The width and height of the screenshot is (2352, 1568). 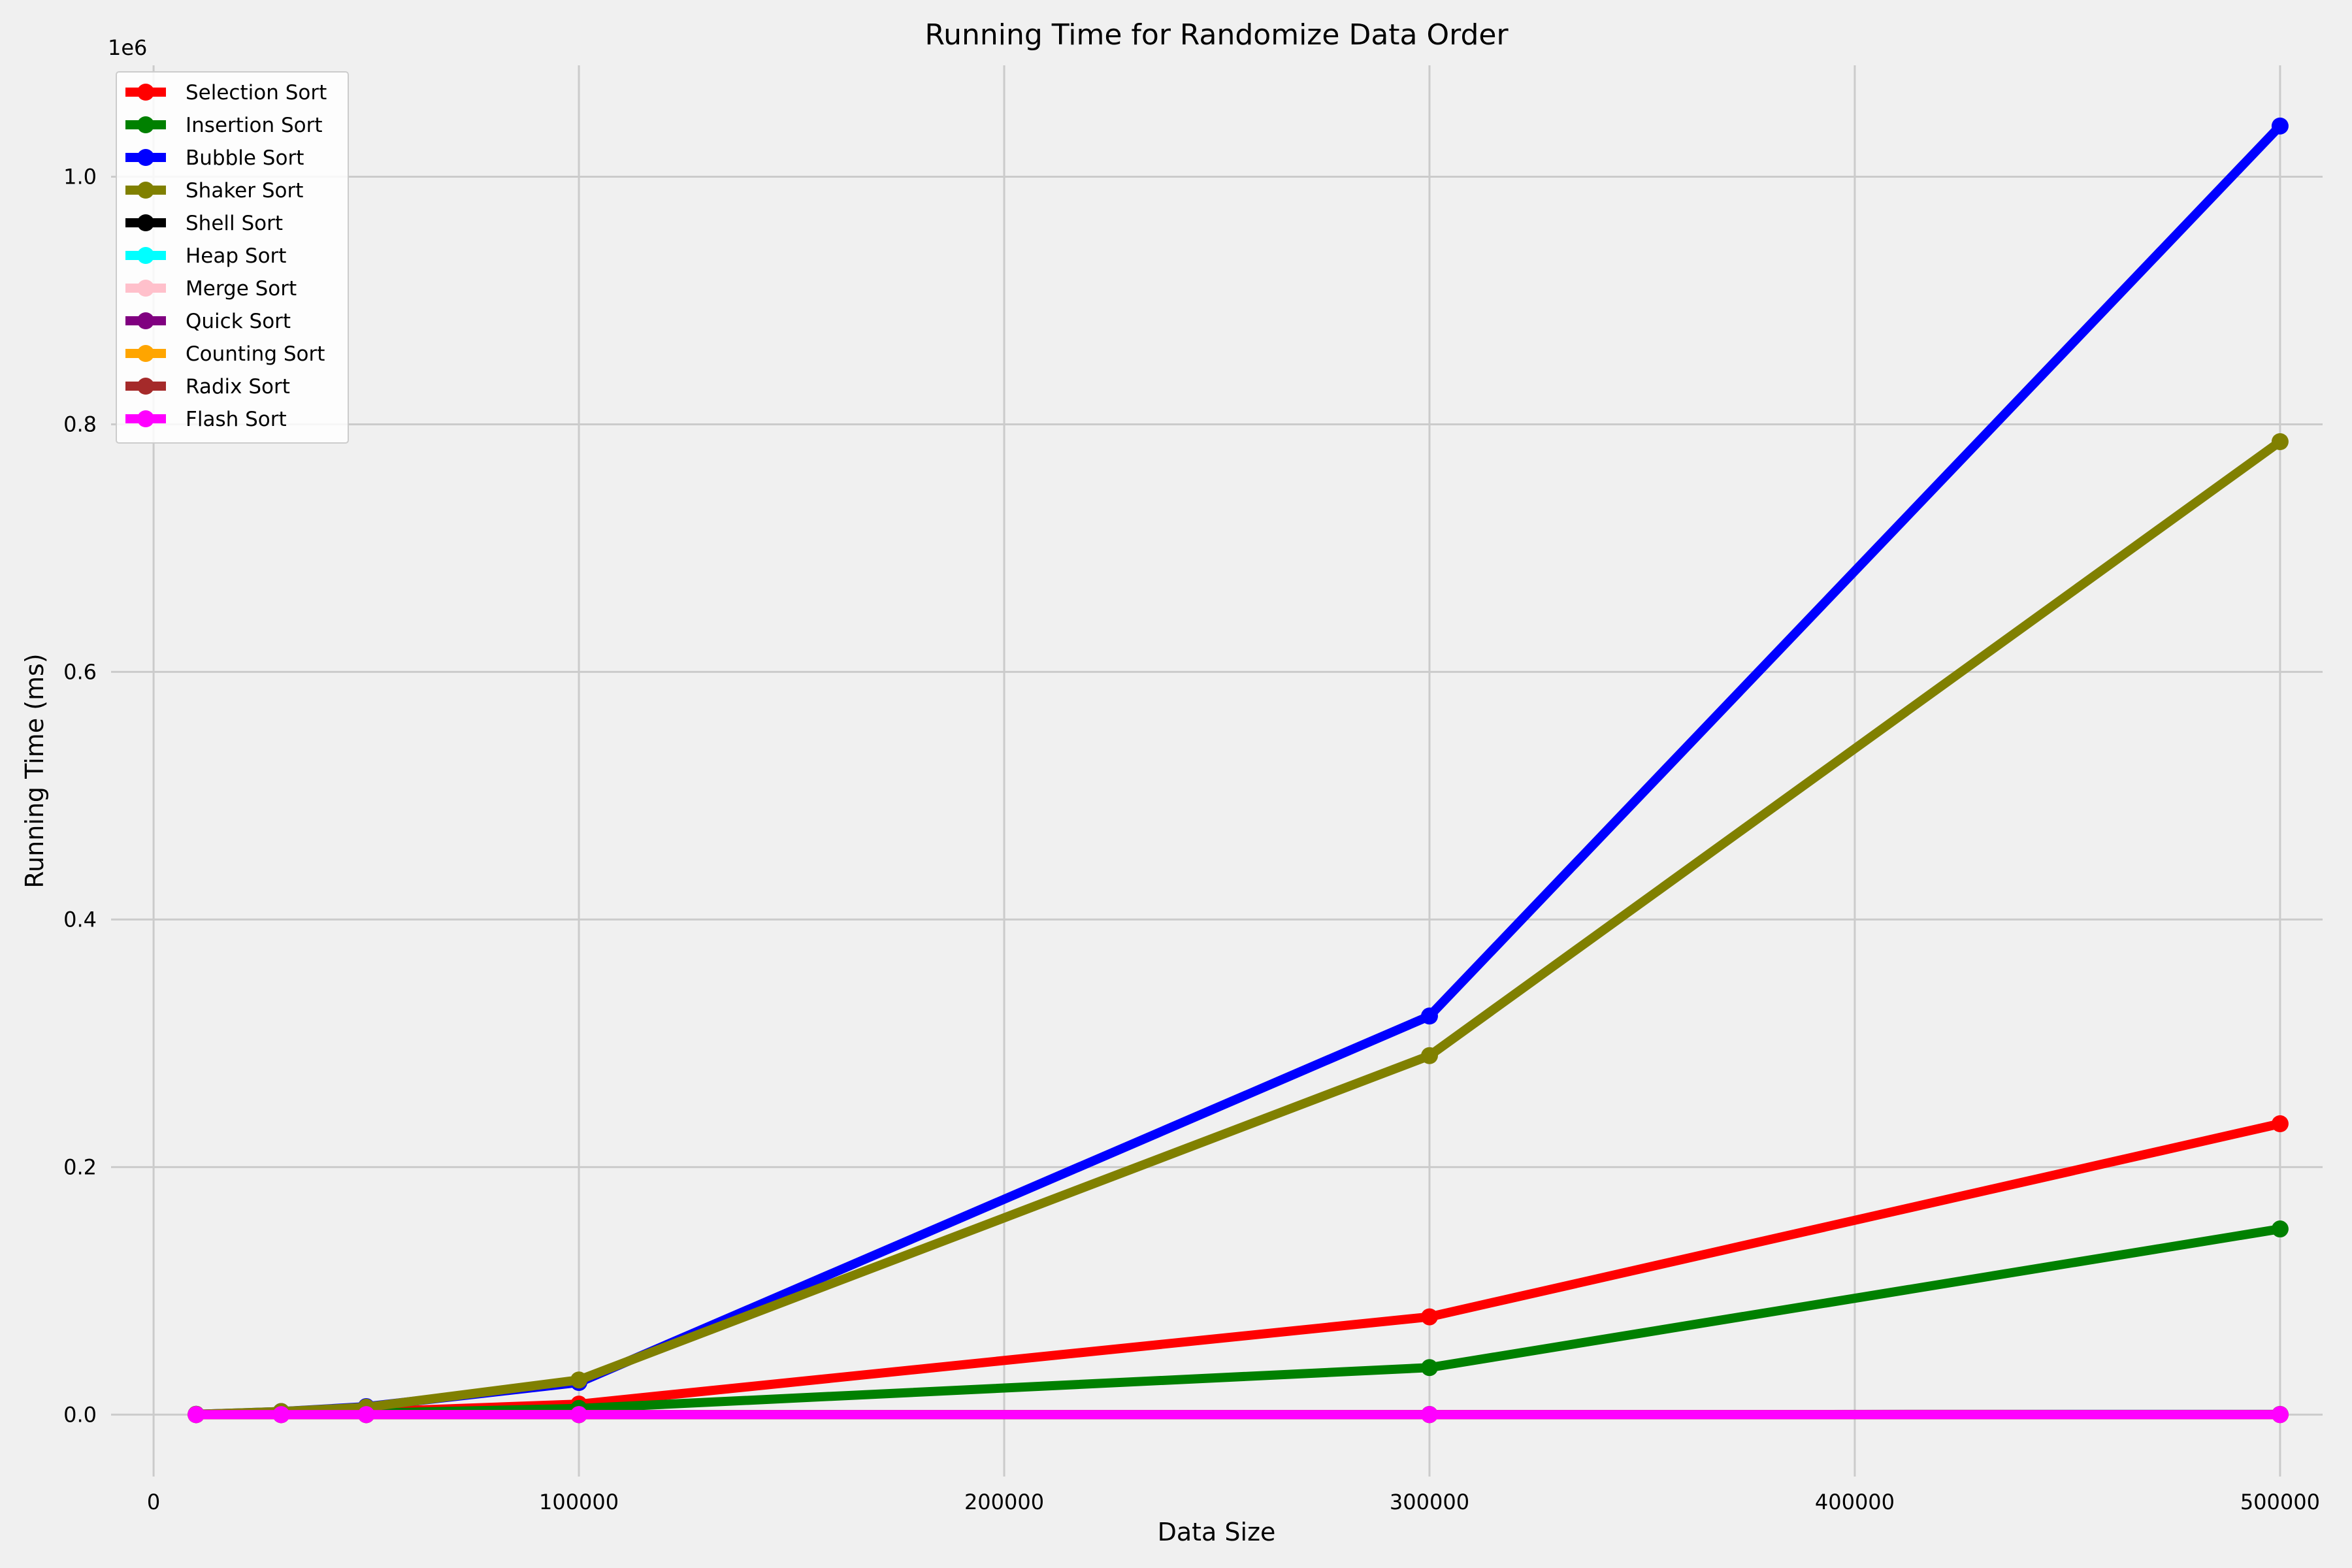 I want to click on legend-box, so click(x=232, y=257).